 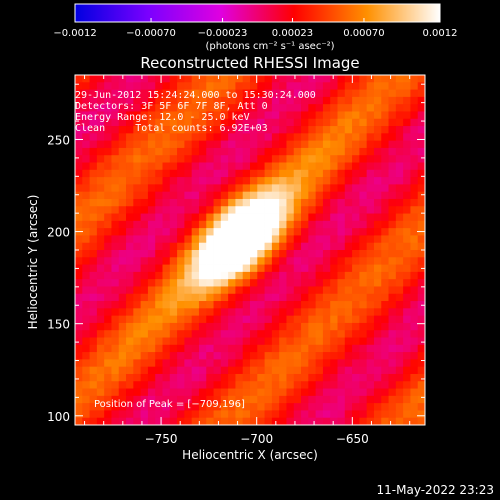 What do you see at coordinates (223, 33) in the screenshot?
I see `colorbar-tick-label: −0.00023` at bounding box center [223, 33].